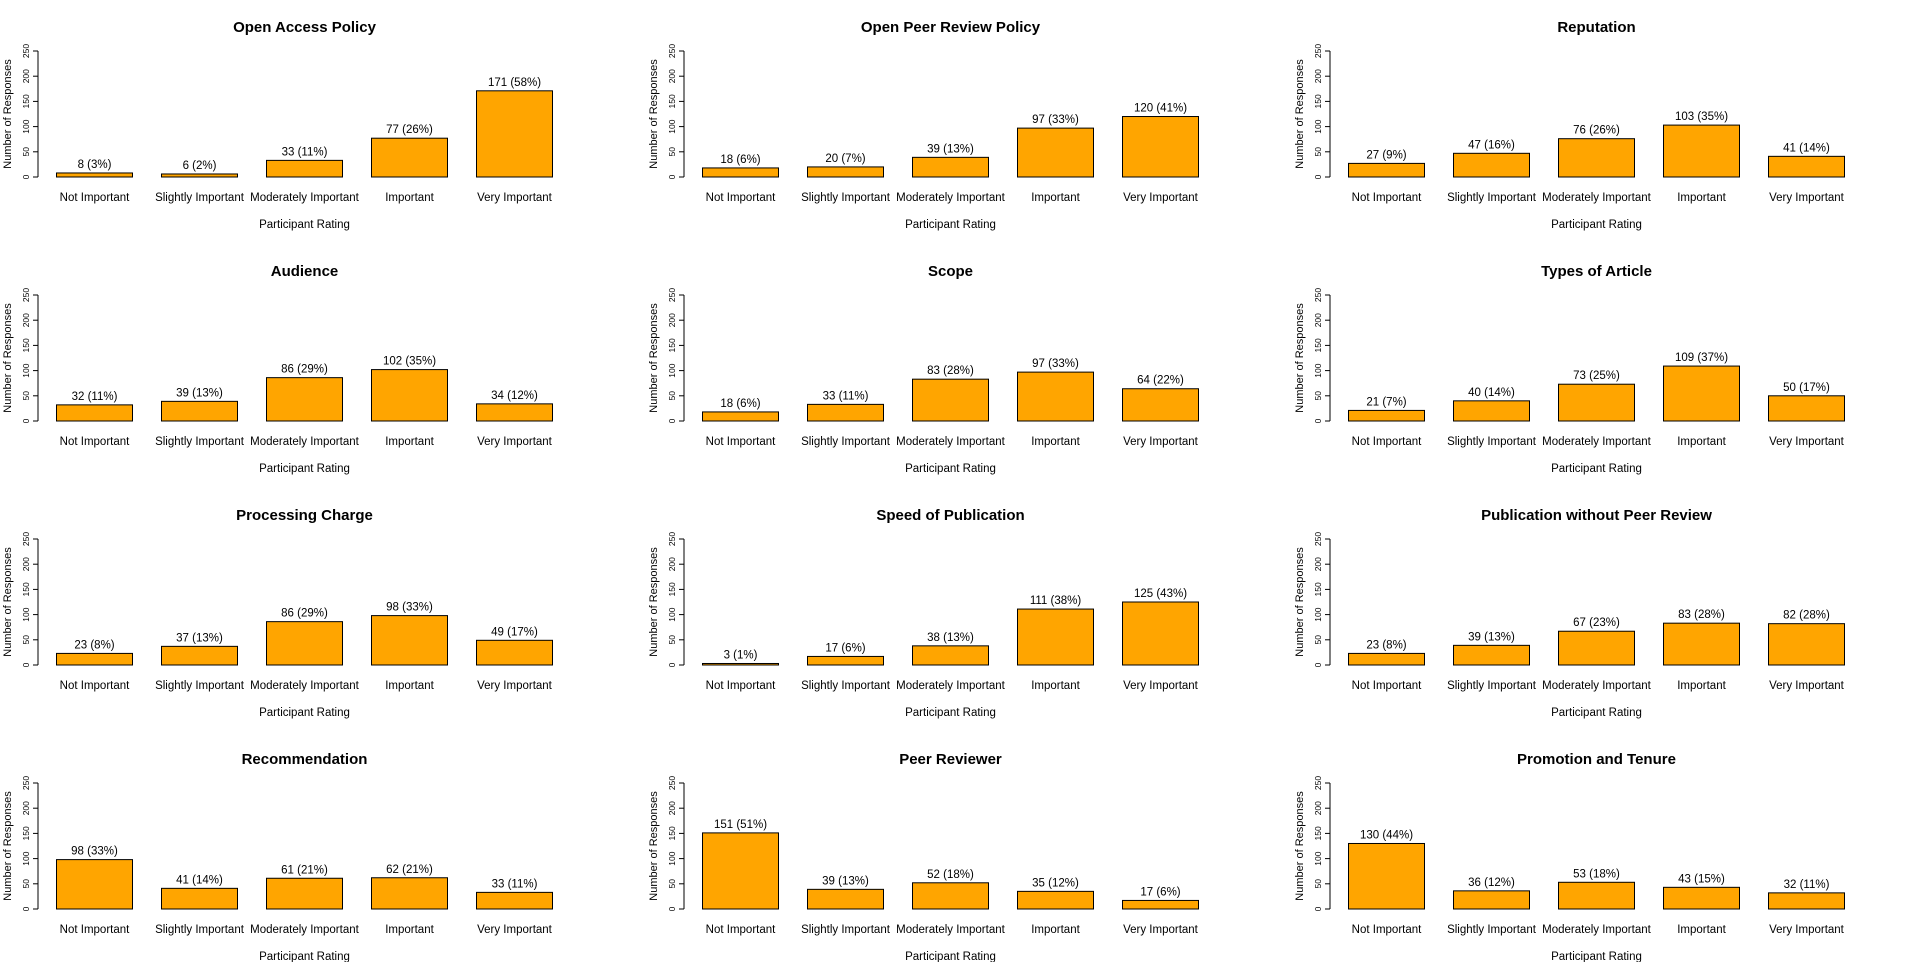  Describe the element at coordinates (1596, 759) in the screenshot. I see `chart-title: Promotion and Tenure` at that location.